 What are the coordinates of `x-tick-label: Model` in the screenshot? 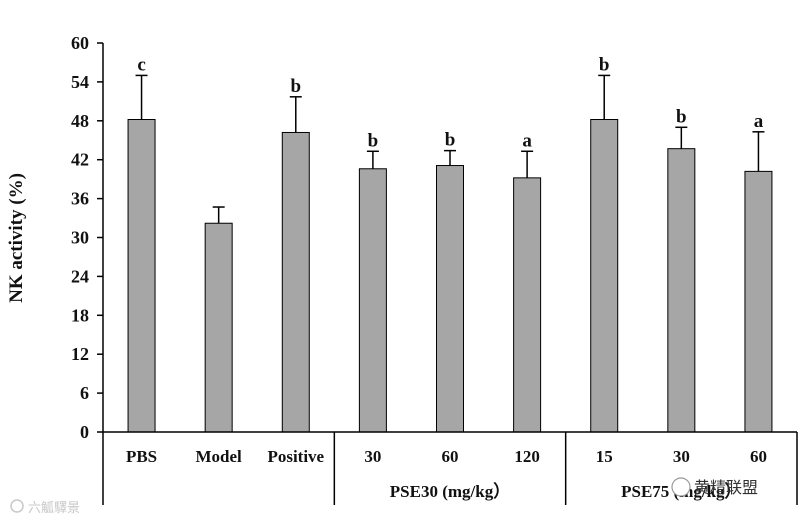 It's located at (219, 456).